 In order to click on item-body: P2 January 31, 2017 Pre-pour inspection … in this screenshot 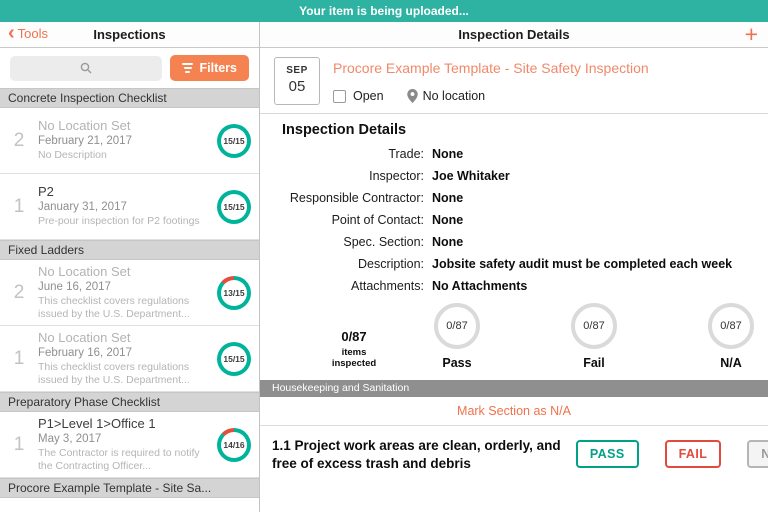, I will do `click(124, 206)`.